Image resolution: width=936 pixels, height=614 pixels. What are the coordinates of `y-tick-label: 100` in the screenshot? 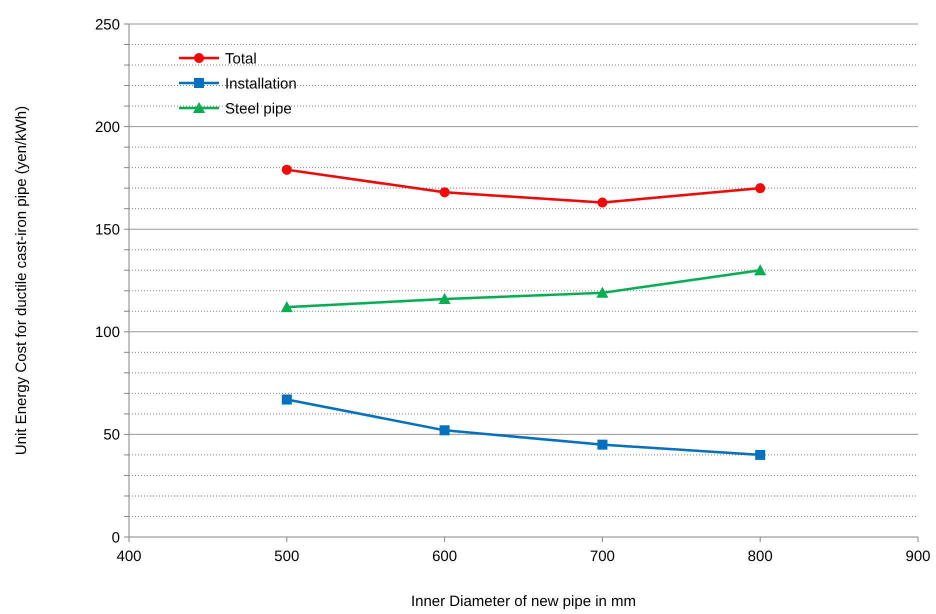 It's located at (107, 333).